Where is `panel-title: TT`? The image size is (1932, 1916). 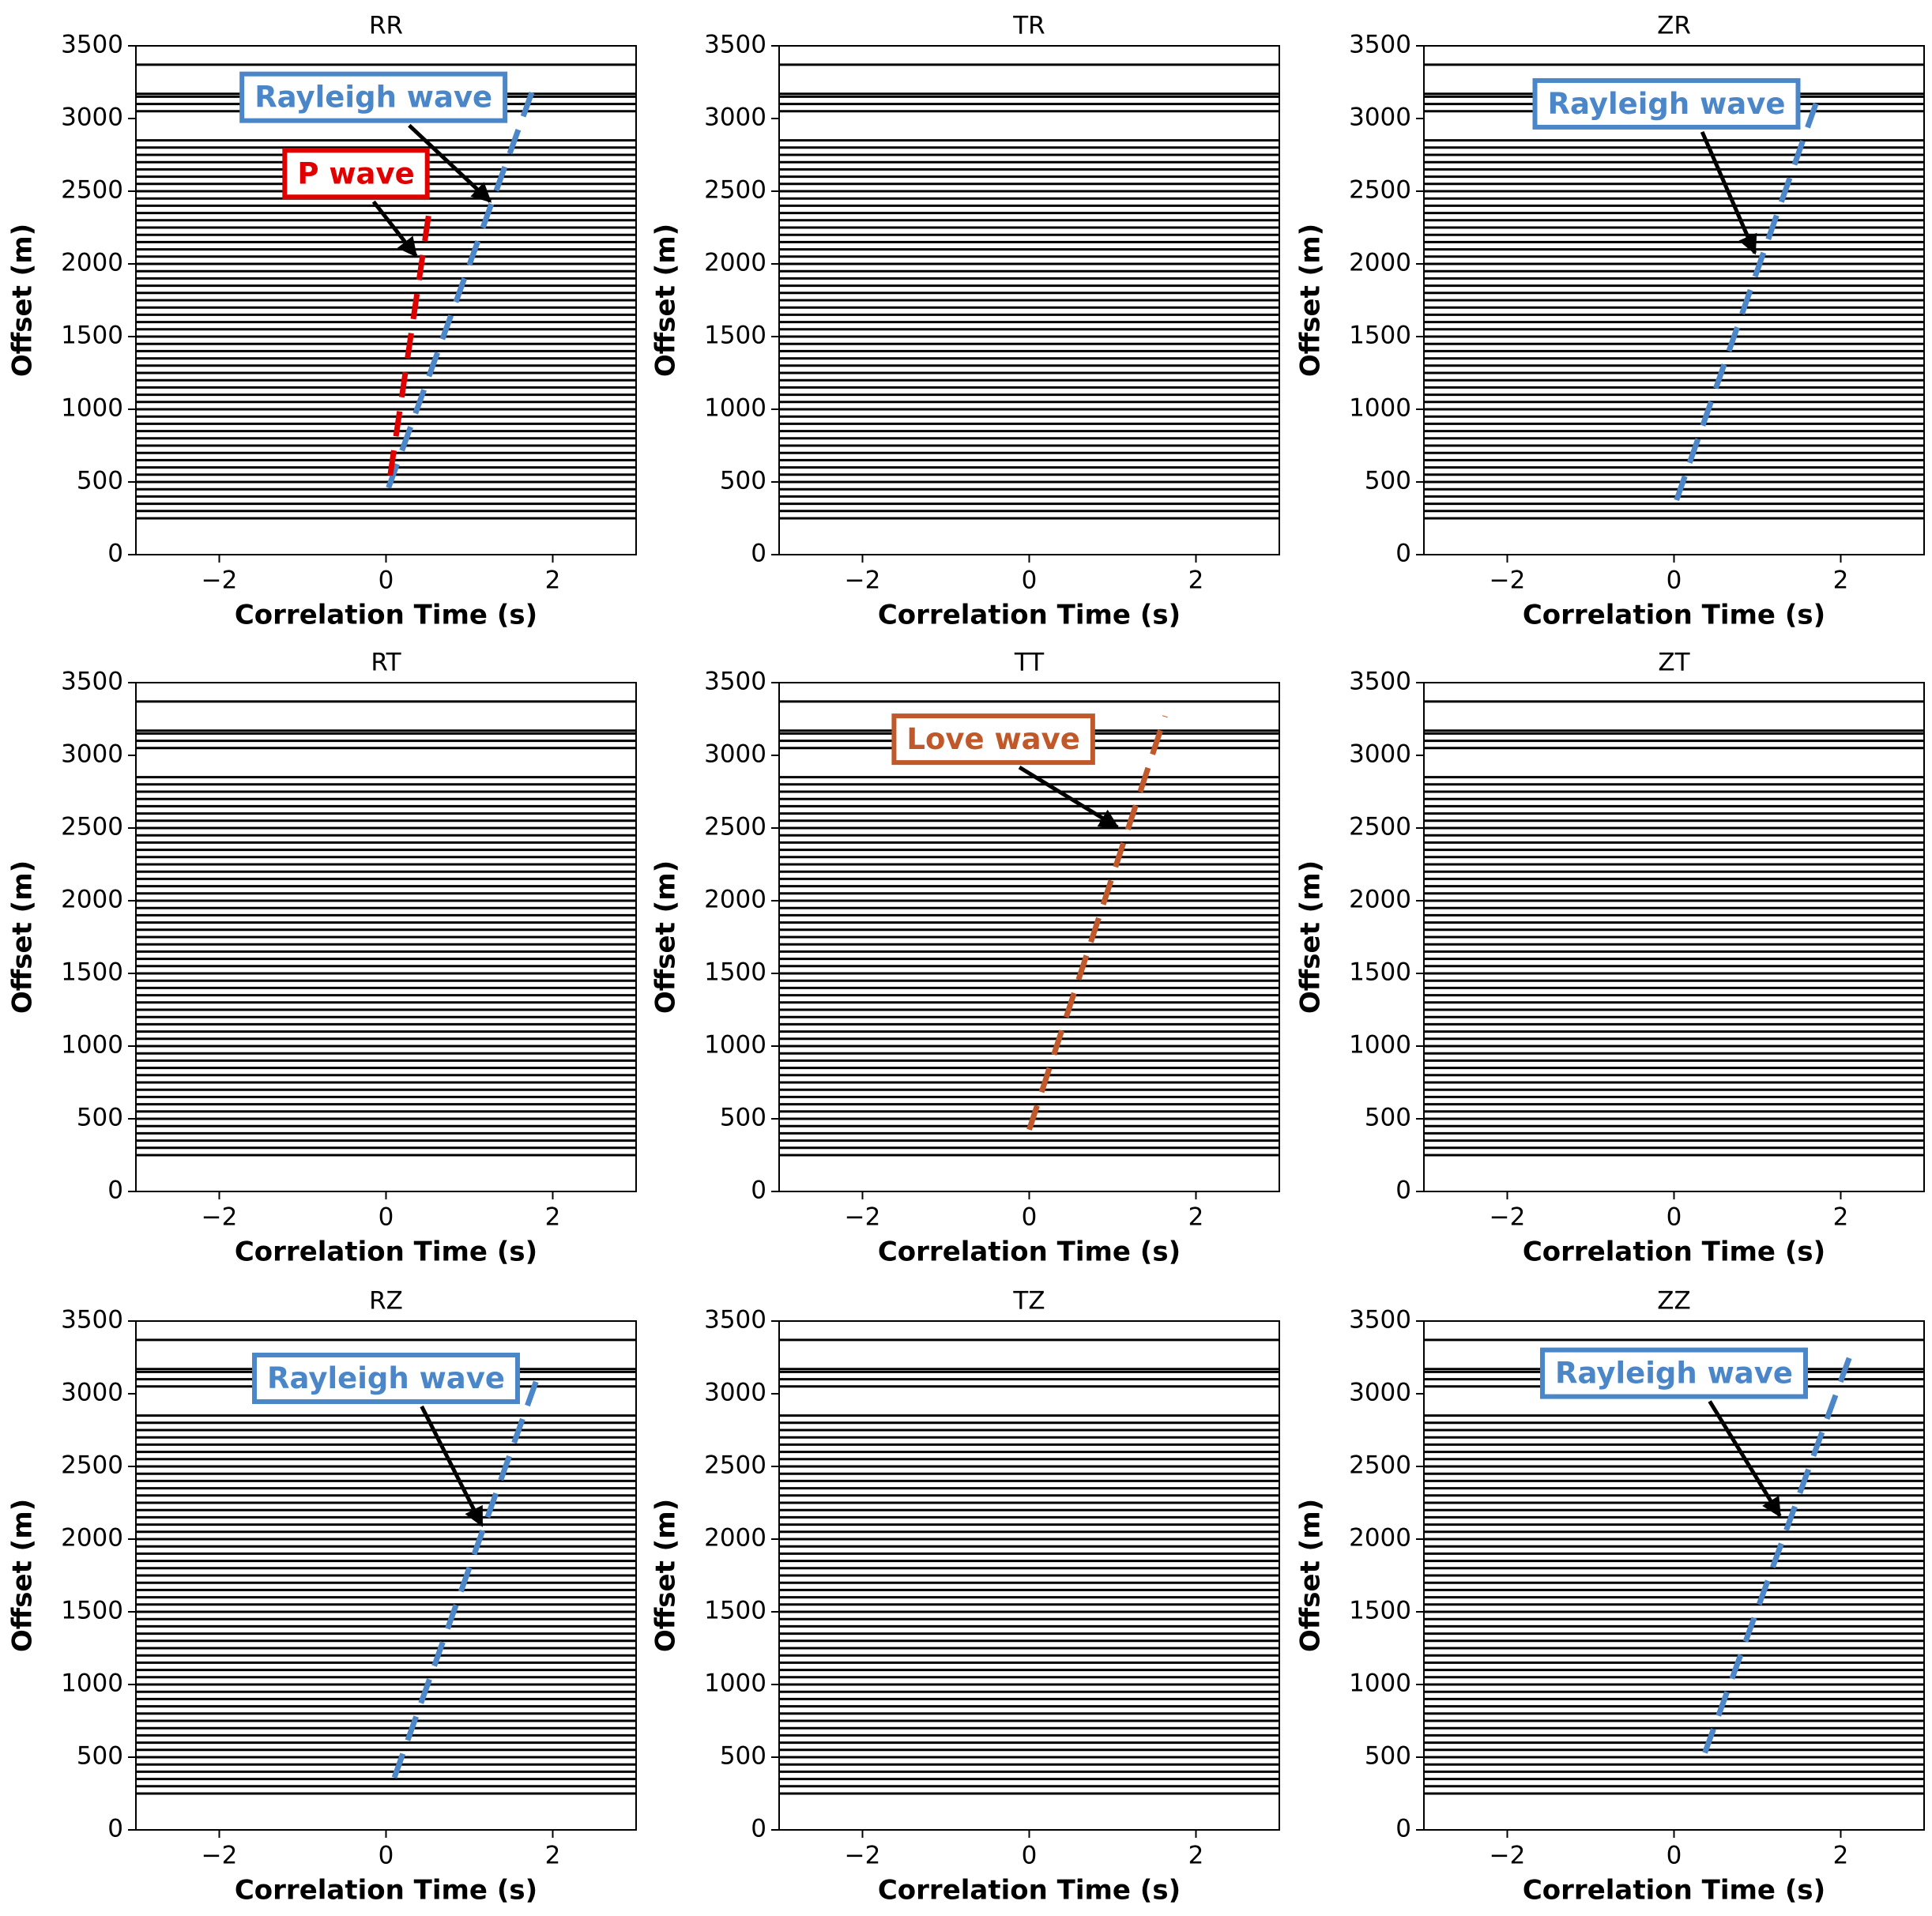
panel-title: TT is located at coordinates (1029, 663).